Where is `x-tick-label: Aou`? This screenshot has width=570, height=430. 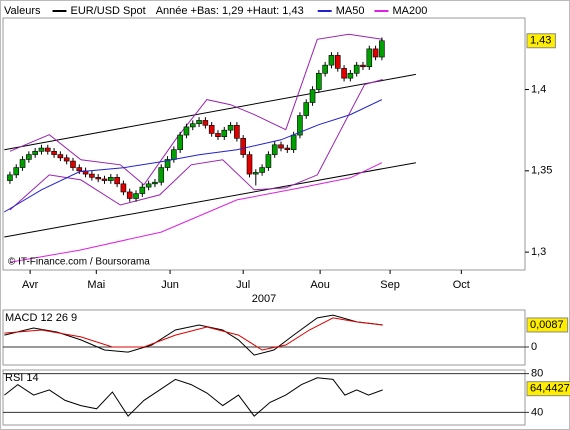 x-tick-label: Aou is located at coordinates (320, 285).